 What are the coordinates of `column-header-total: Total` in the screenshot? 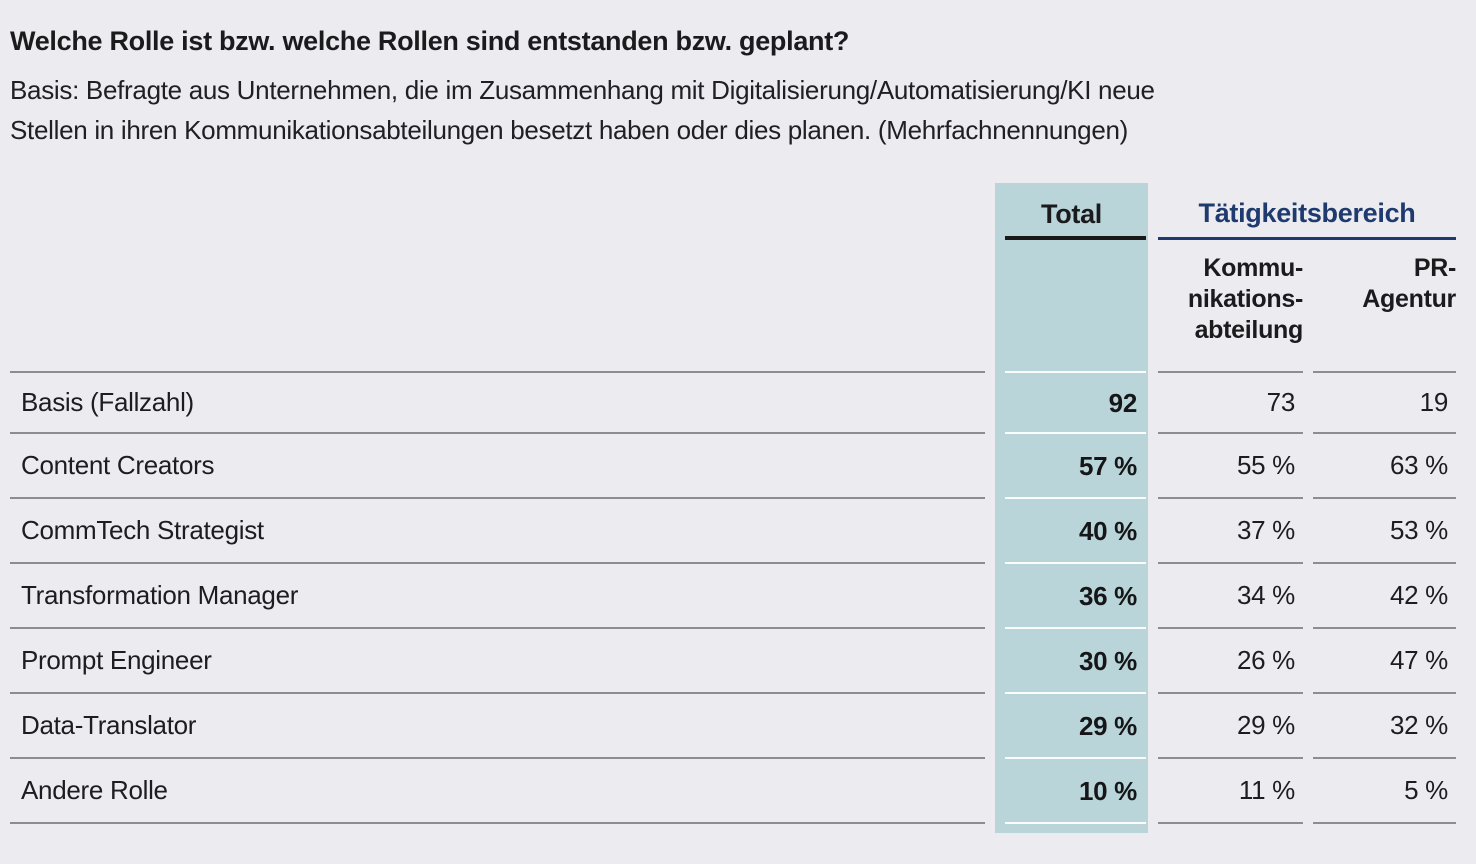 It's located at (1071, 211).